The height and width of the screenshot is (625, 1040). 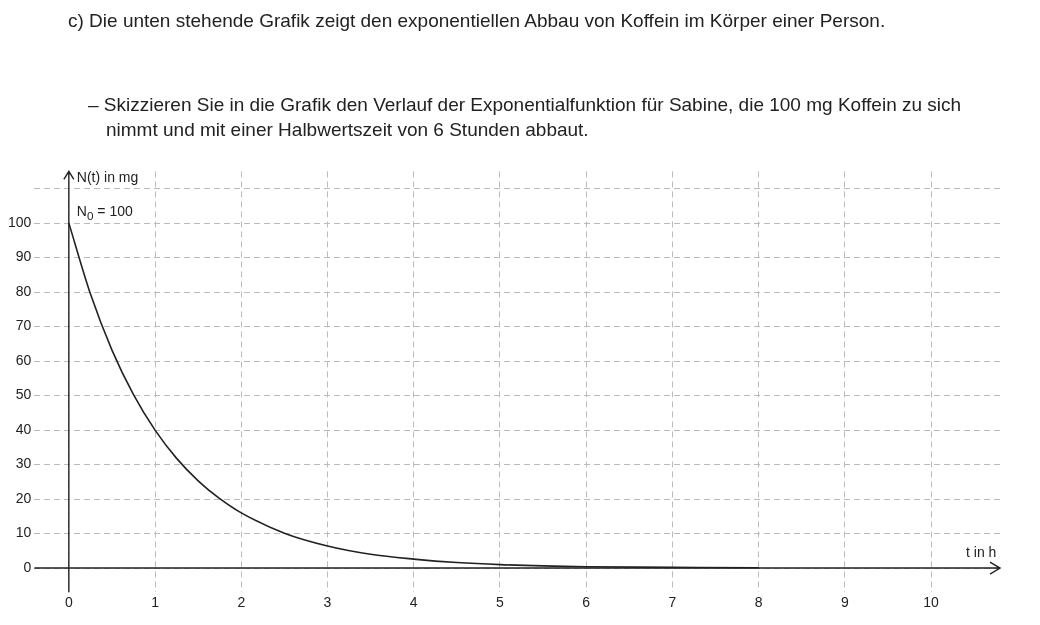 I want to click on x-axis-title: t in h, so click(x=981, y=552).